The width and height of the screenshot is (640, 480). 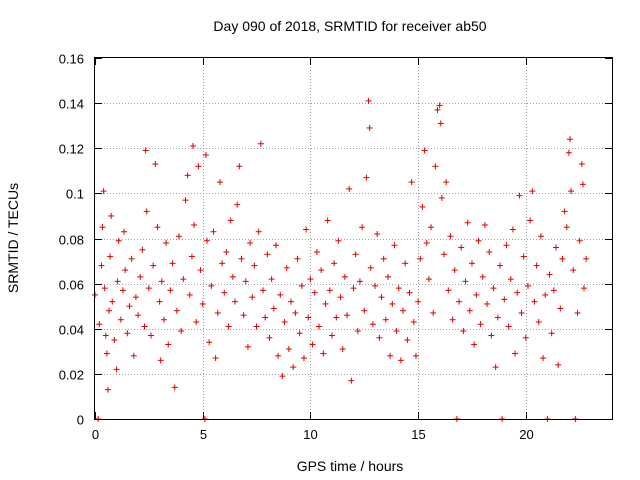 I want to click on x-tick-label: 20, so click(x=526, y=434).